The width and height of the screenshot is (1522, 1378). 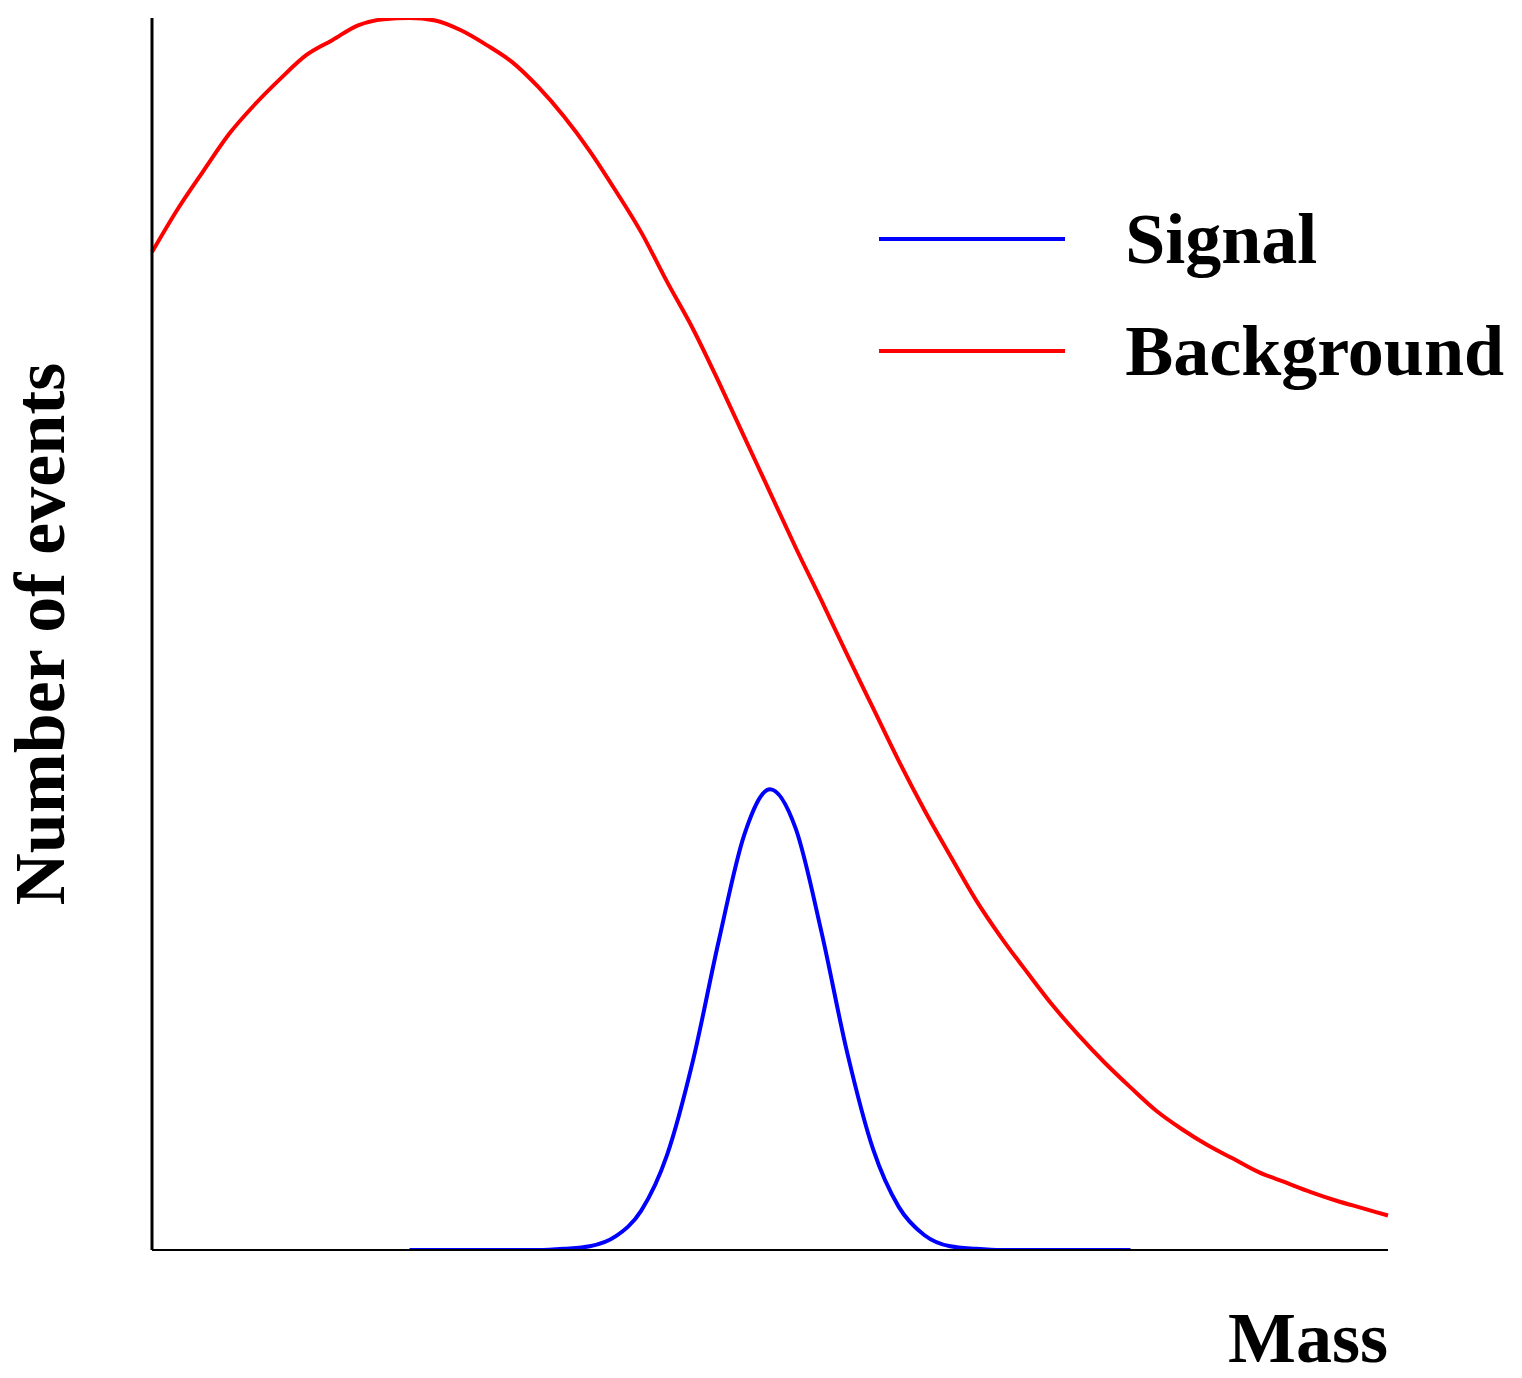 I want to click on y-axis-title: Number of events, so click(x=40, y=634).